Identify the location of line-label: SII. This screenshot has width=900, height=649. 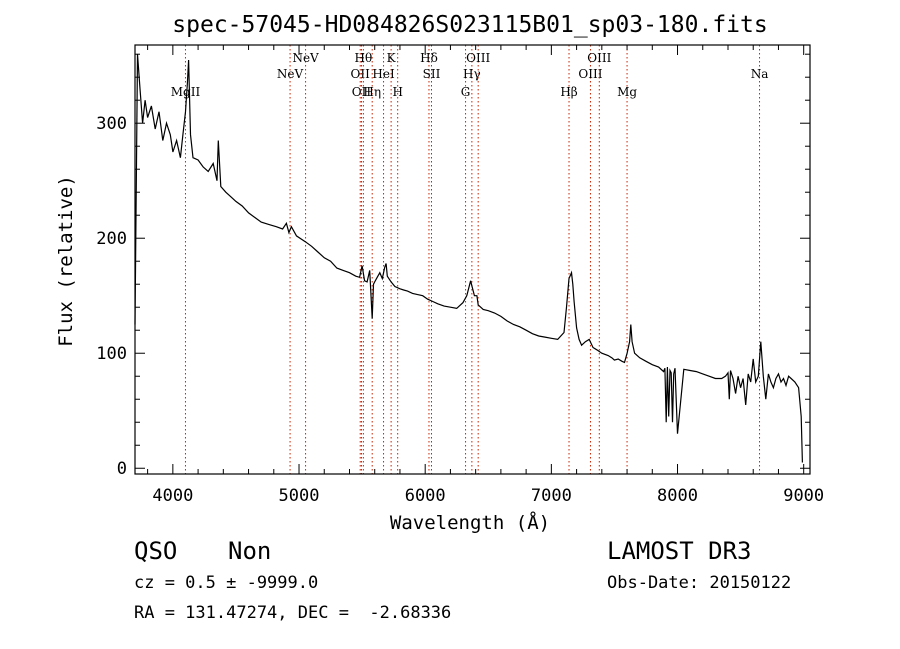
(432, 74).